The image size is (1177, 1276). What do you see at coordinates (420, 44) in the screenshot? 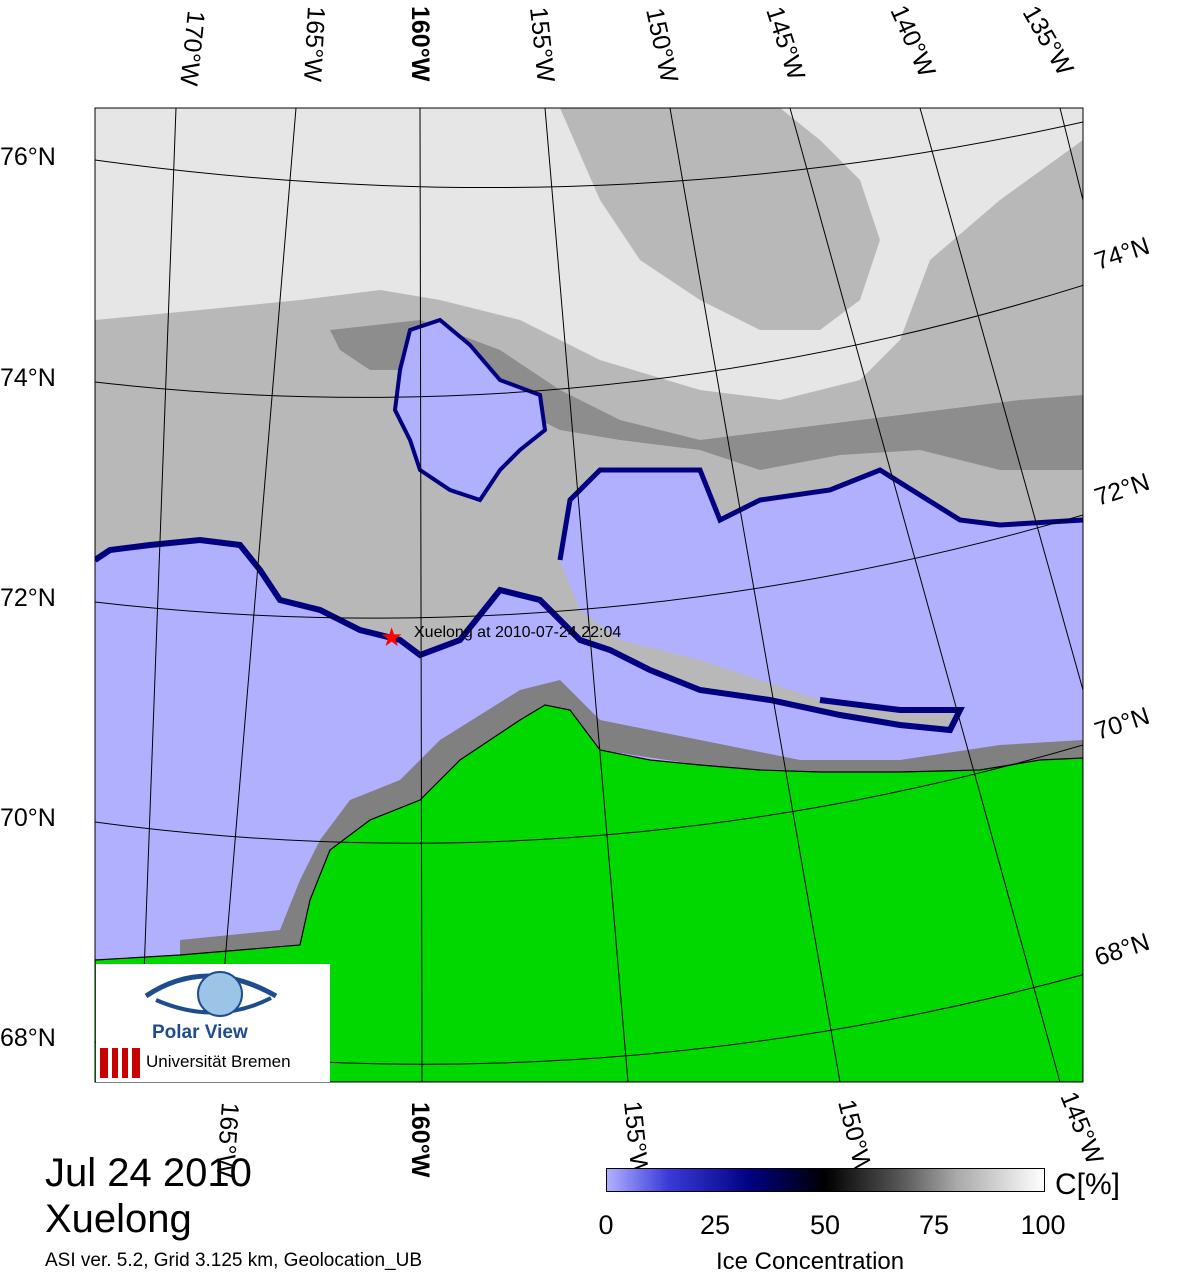
I see `lon-label-top-160w: 160°W` at bounding box center [420, 44].